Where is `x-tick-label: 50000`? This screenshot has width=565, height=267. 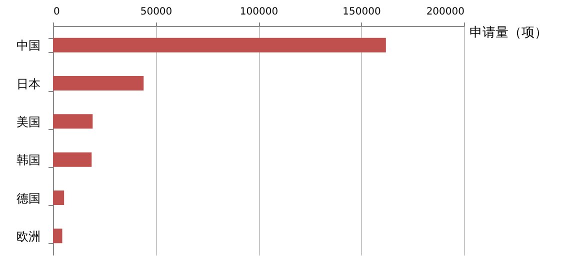 x-tick-label: 50000 is located at coordinates (156, 12).